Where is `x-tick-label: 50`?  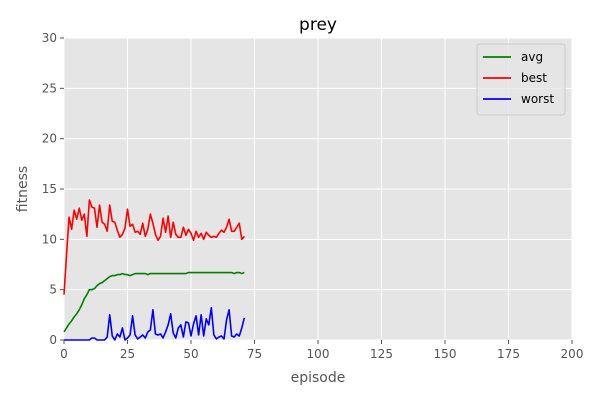 x-tick-label: 50 is located at coordinates (190, 354).